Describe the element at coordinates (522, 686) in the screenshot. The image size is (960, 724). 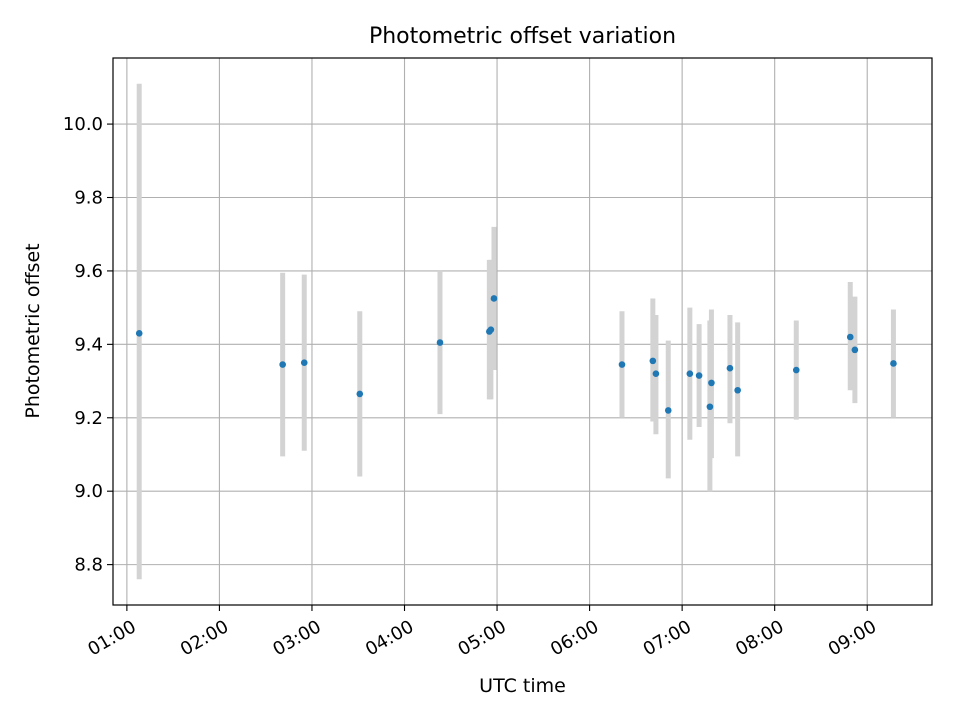
I see `x-axis-label: UTC time` at that location.